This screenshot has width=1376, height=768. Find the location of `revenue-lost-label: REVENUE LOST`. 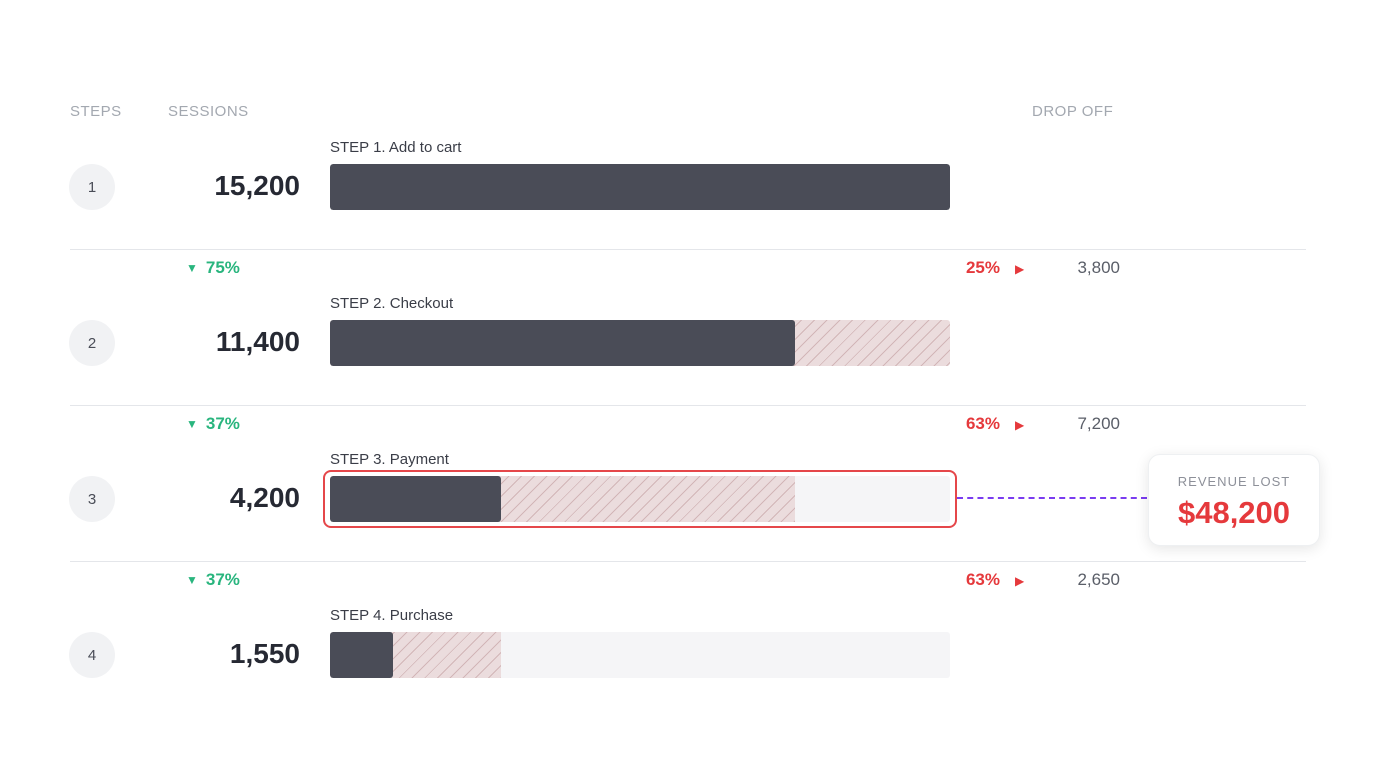

revenue-lost-label: REVENUE LOST is located at coordinates (1234, 481).